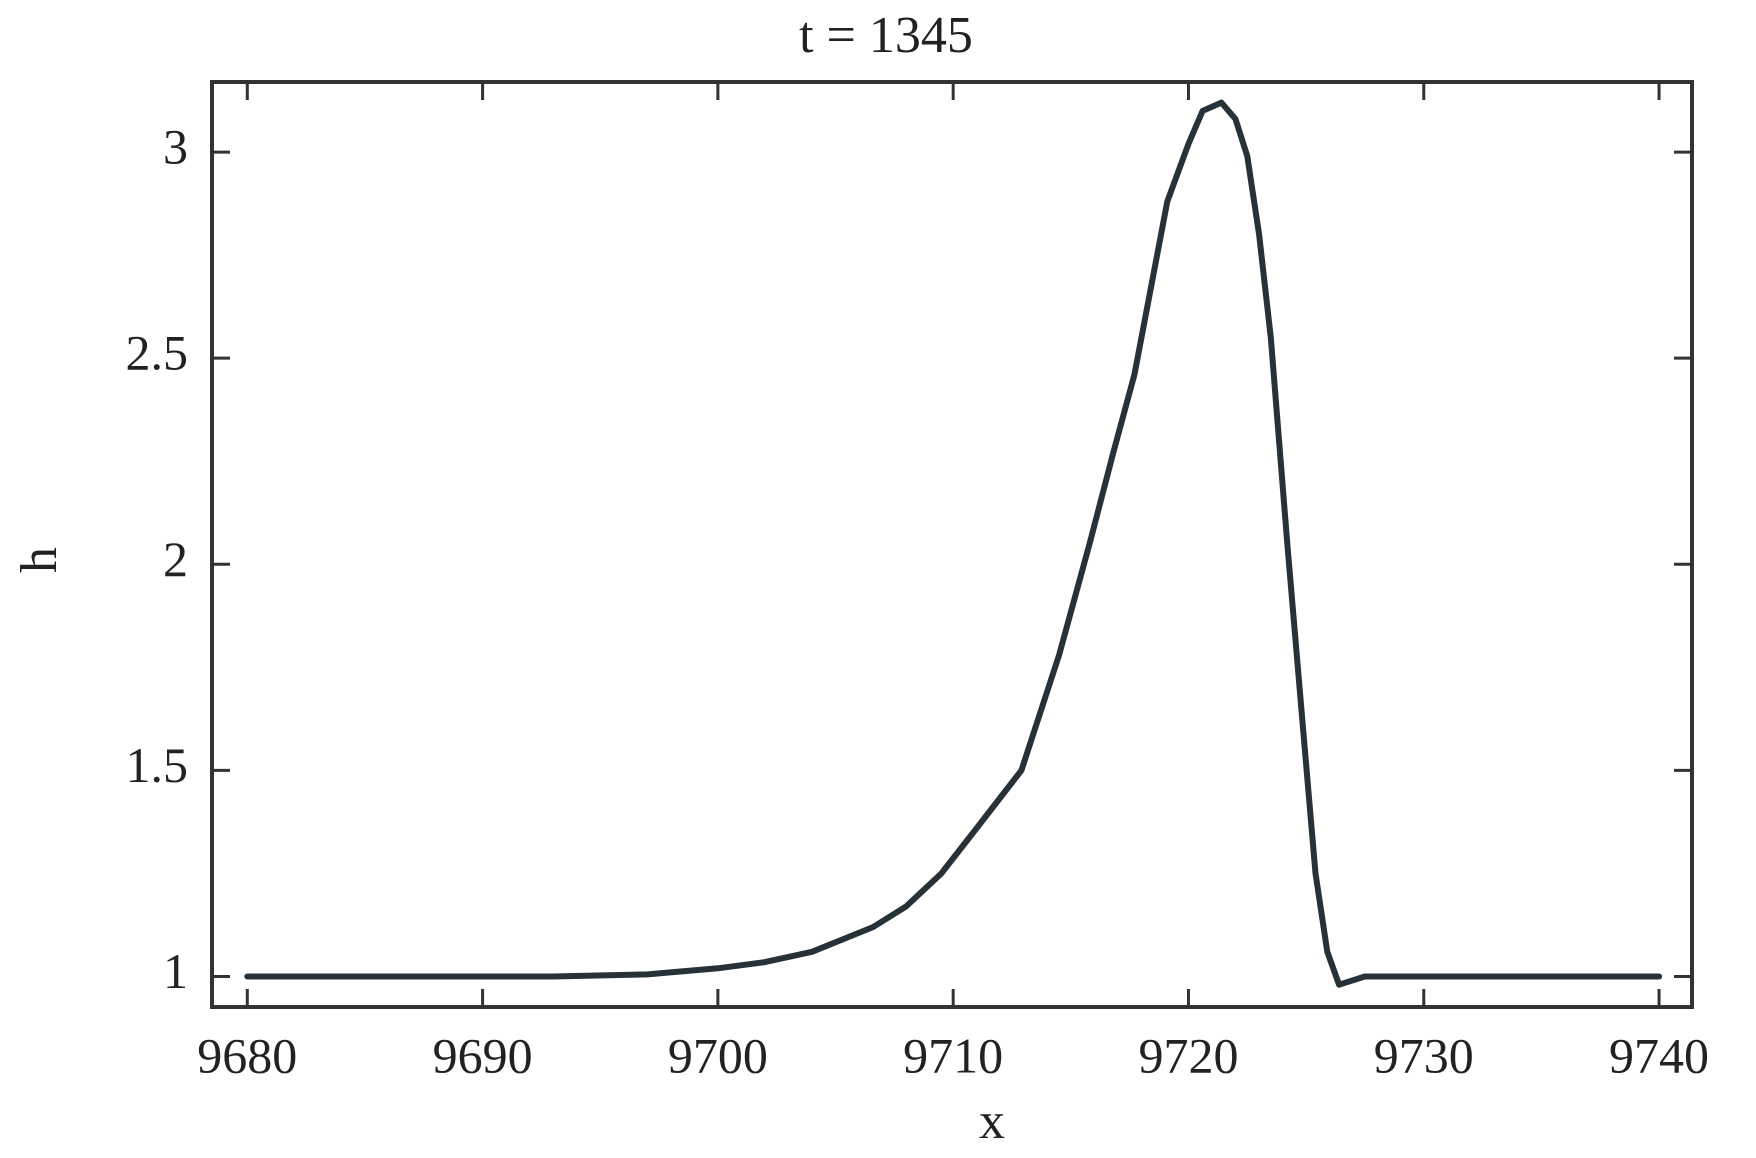 This screenshot has width=1756, height=1158. What do you see at coordinates (1659, 1055) in the screenshot?
I see `x-tick-label: 9740` at bounding box center [1659, 1055].